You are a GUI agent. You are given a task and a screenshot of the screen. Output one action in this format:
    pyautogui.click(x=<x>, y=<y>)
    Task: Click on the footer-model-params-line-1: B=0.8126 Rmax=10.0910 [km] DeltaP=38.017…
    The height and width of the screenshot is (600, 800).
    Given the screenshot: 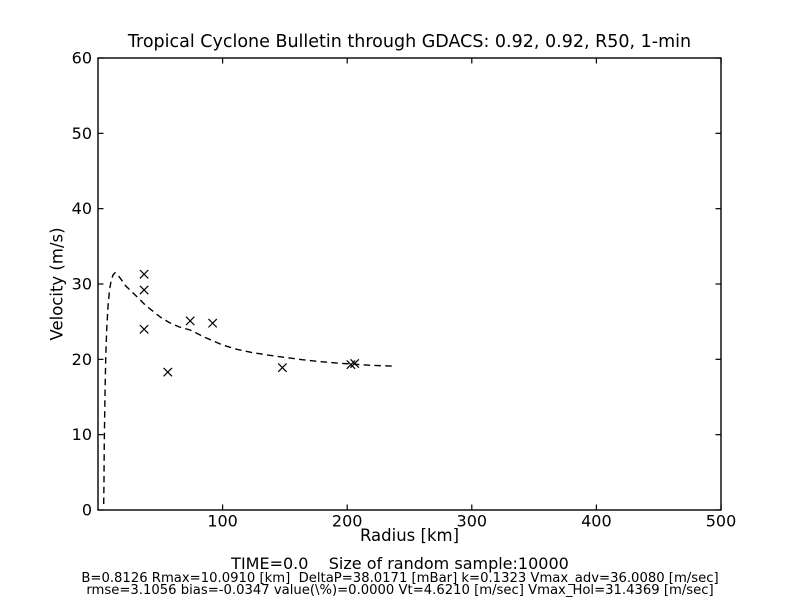 What is the action you would take?
    pyautogui.click(x=400, y=578)
    